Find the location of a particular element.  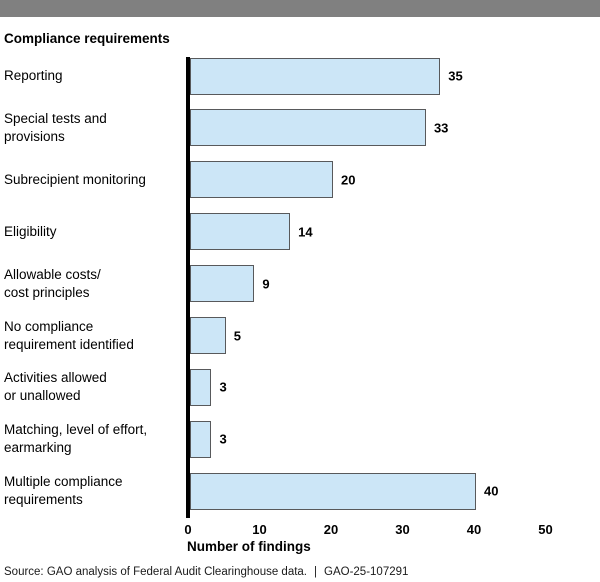

report-number: GAO-25-107291 is located at coordinates (366, 572).